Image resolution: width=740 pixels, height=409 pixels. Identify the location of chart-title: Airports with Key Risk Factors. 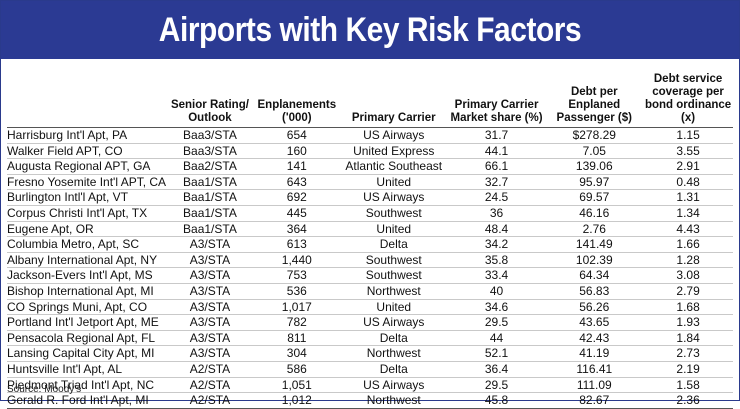
(370, 29).